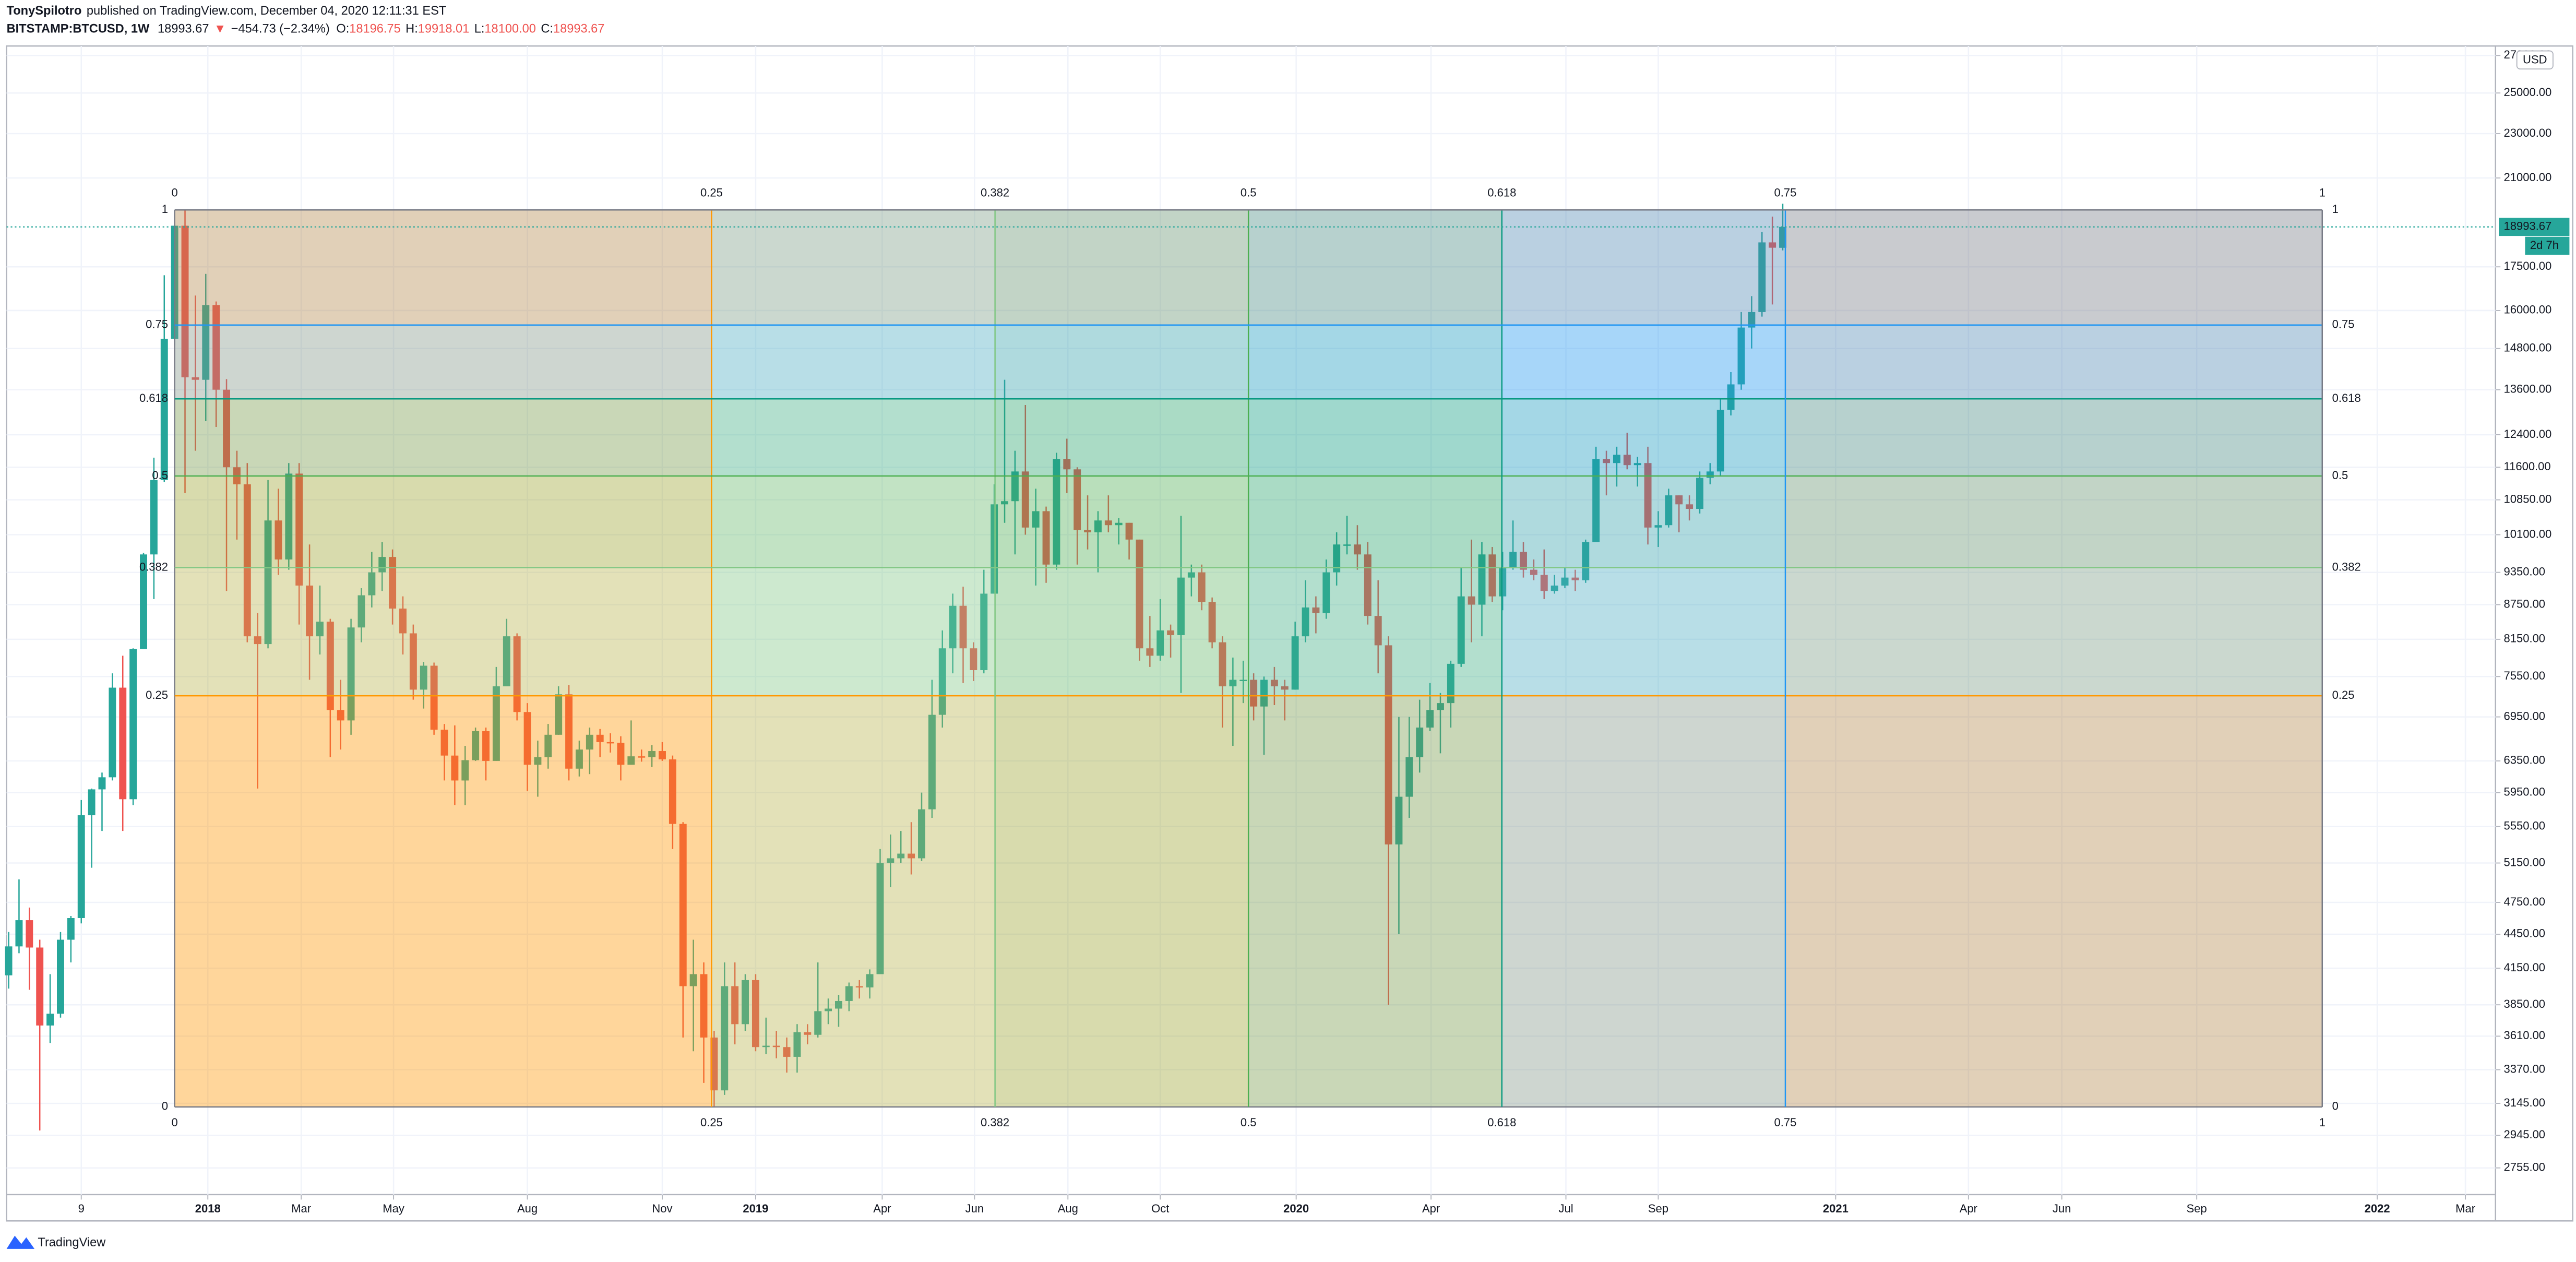 This screenshot has height=1262, width=2576. What do you see at coordinates (995, 192) in the screenshot?
I see `fib-time-label: 0.382` at bounding box center [995, 192].